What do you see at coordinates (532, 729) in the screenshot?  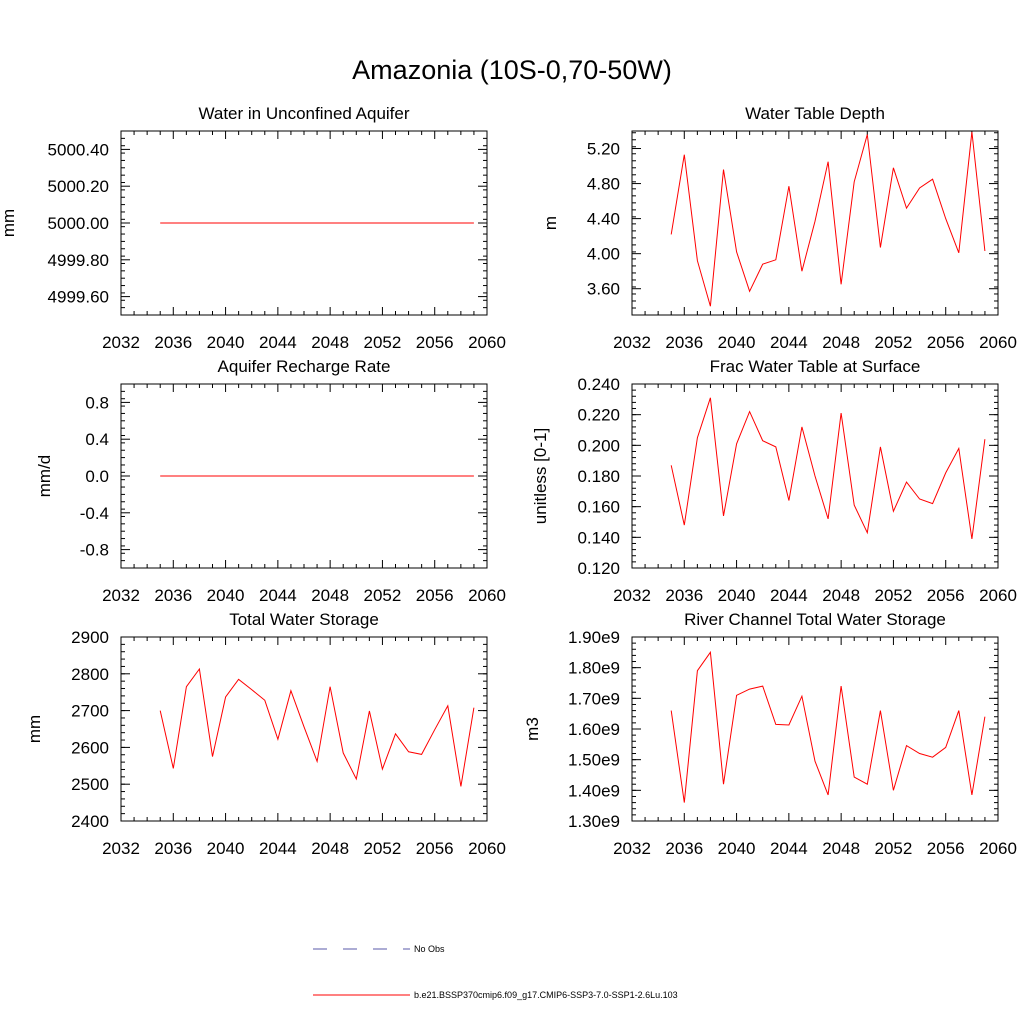 I see `y-axis-label: m3` at bounding box center [532, 729].